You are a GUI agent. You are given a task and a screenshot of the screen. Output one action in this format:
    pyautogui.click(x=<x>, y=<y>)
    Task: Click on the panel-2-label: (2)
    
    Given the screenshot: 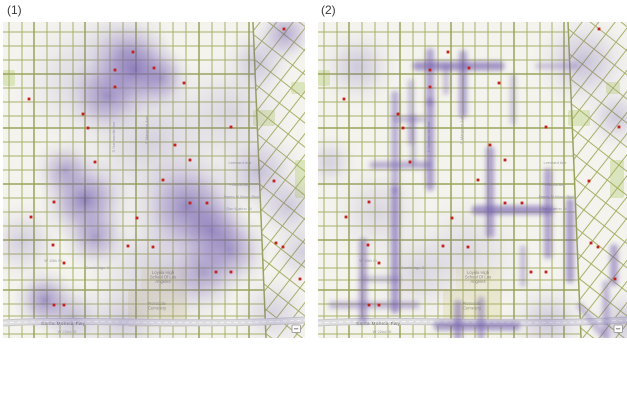 What is the action you would take?
    pyautogui.click(x=328, y=10)
    